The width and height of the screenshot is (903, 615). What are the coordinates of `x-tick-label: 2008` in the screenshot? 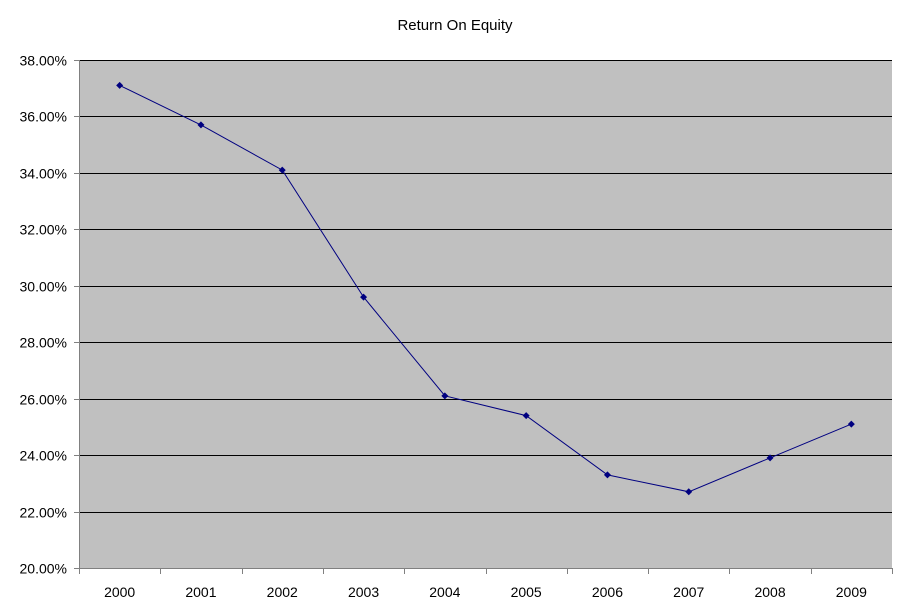 It's located at (769, 592).